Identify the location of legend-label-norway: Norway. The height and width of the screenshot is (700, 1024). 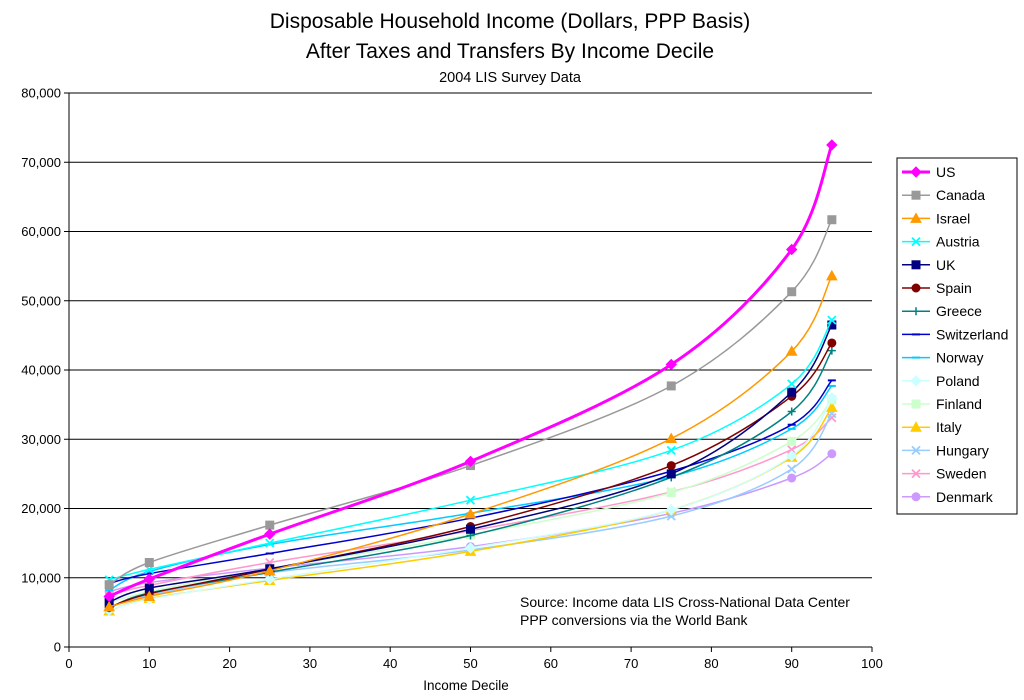
(959, 358).